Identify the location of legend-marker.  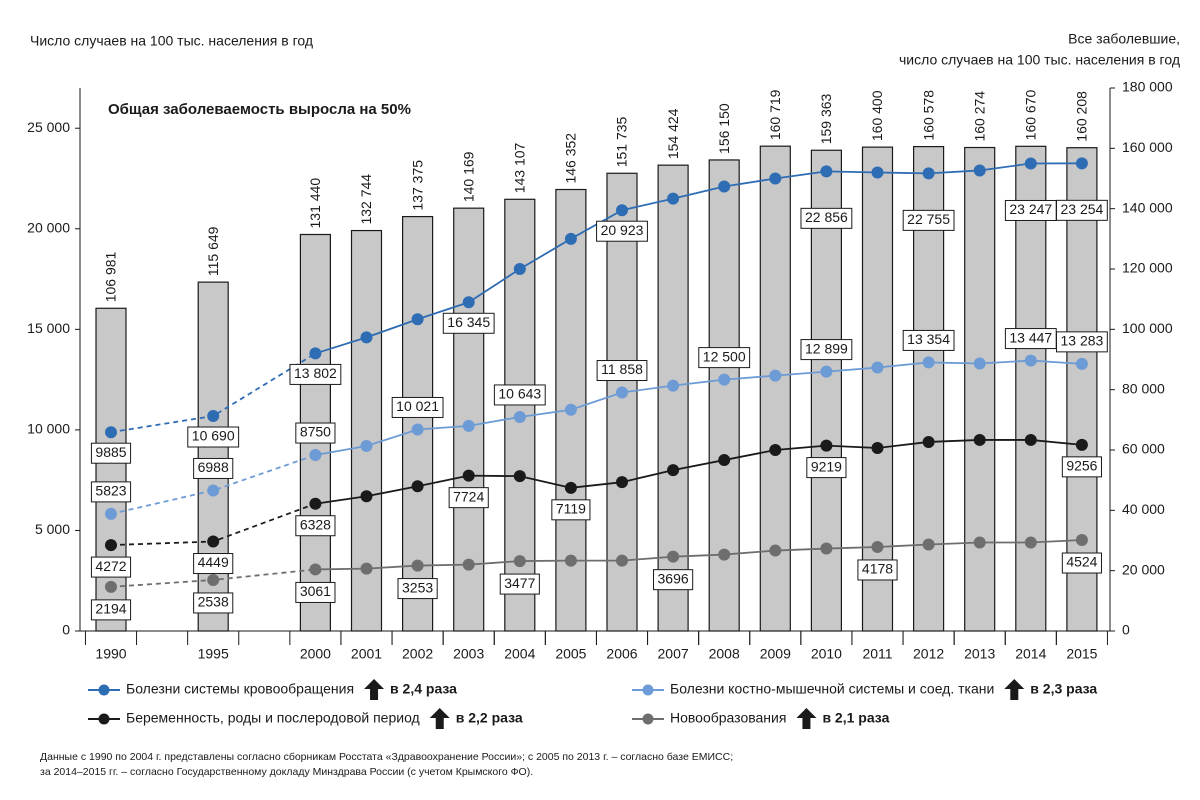
(104, 690).